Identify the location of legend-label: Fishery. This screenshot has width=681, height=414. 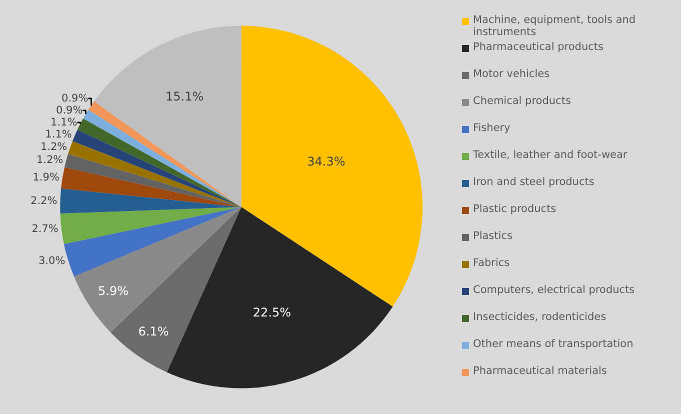
(491, 128).